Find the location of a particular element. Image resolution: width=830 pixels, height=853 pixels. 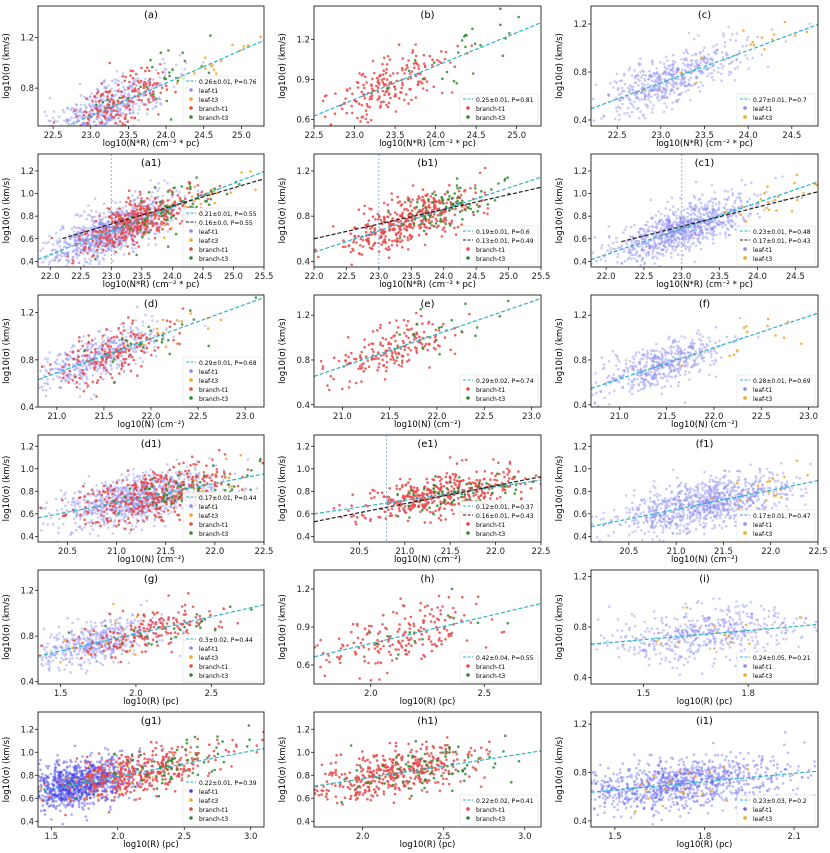

x-tick-label: 22.5 is located at coordinates (346, 277).